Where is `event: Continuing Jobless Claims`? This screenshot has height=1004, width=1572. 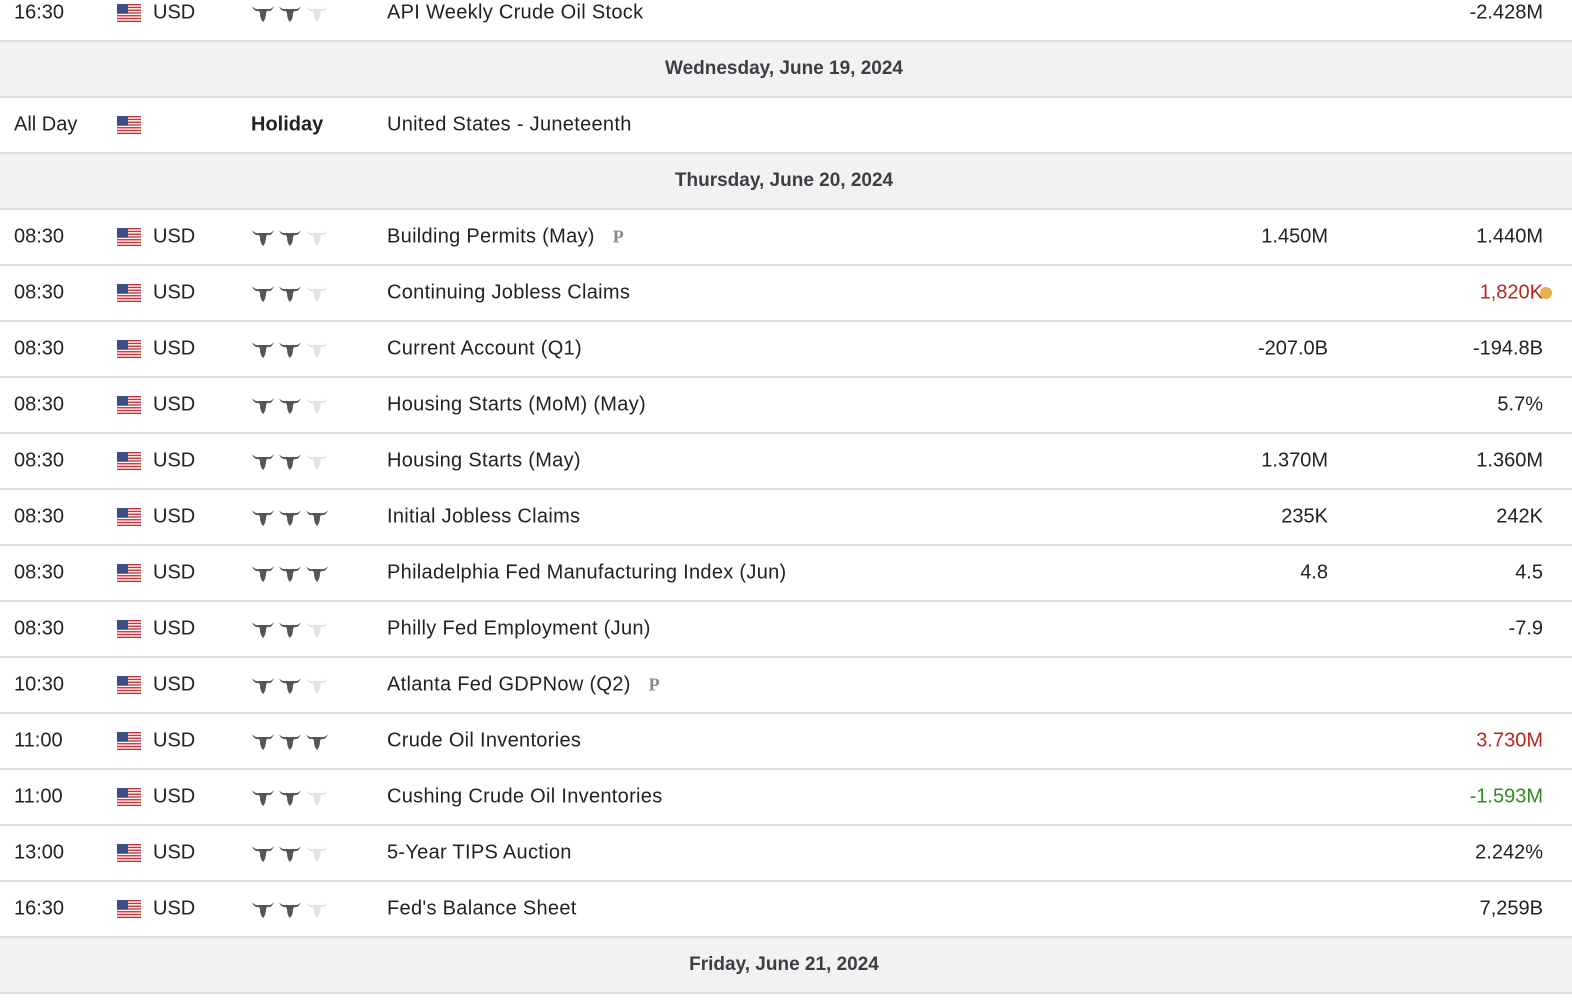
event: Continuing Jobless Claims is located at coordinates (508, 293).